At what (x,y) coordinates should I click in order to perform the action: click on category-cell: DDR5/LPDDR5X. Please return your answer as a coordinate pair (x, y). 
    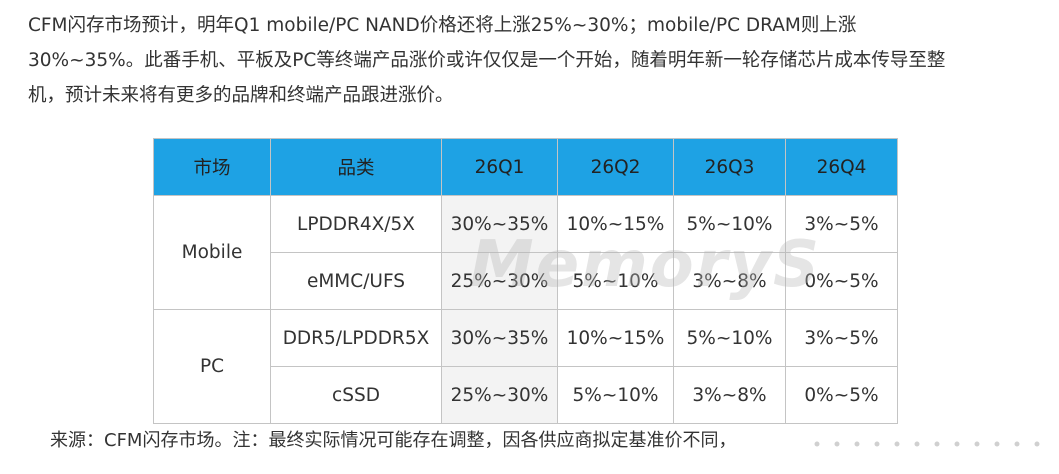
    Looking at the image, I should click on (356, 338).